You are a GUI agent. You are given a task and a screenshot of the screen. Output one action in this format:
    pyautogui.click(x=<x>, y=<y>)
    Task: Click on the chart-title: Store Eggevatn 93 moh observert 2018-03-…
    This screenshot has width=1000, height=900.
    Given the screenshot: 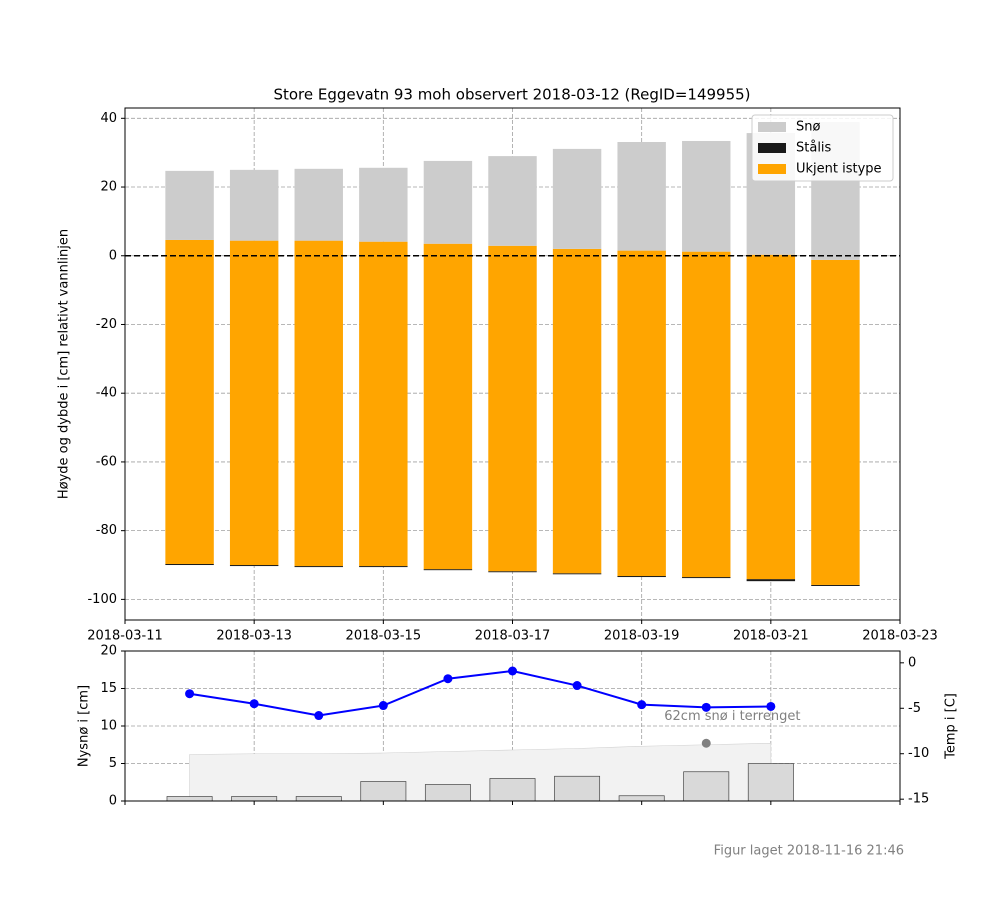 What is the action you would take?
    pyautogui.click(x=511, y=95)
    